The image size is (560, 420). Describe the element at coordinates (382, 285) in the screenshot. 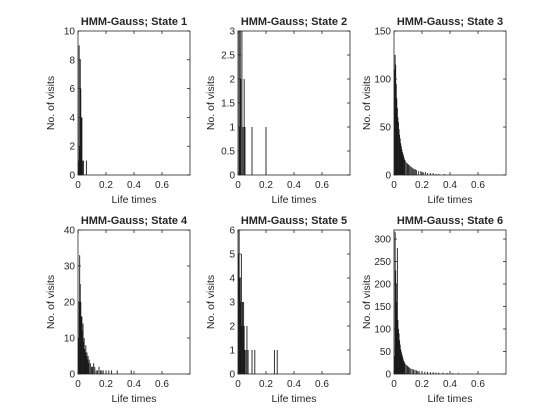

I see `y-tick-label: 200` at that location.